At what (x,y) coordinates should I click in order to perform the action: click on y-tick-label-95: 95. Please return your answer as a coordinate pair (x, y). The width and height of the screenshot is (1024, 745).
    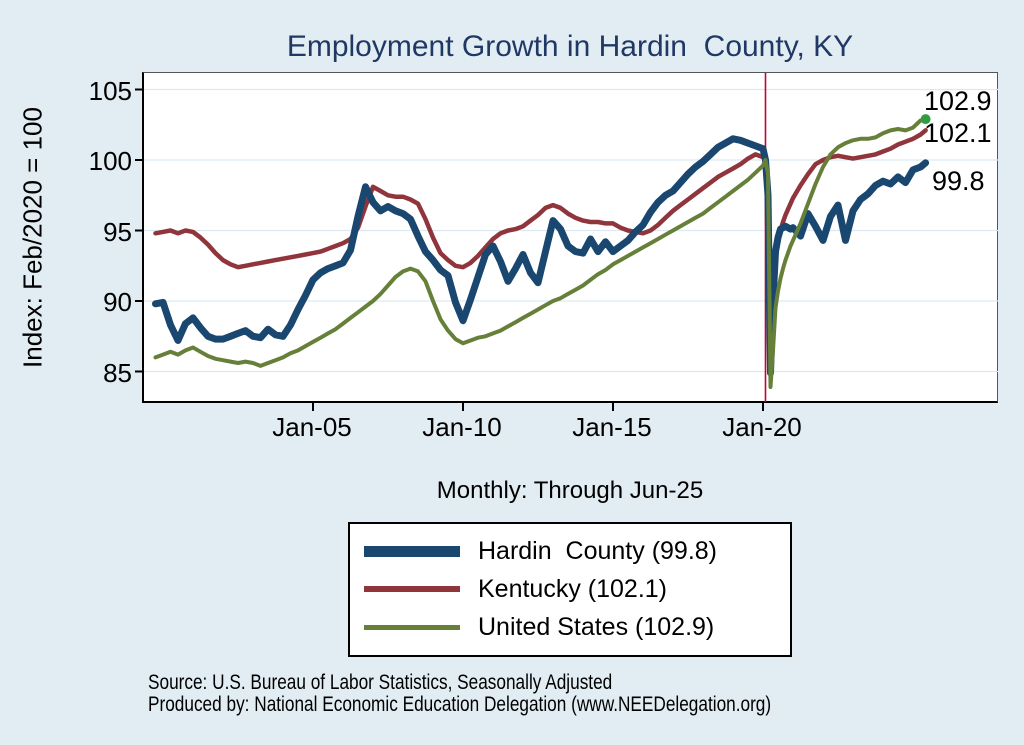
    Looking at the image, I should click on (117, 232).